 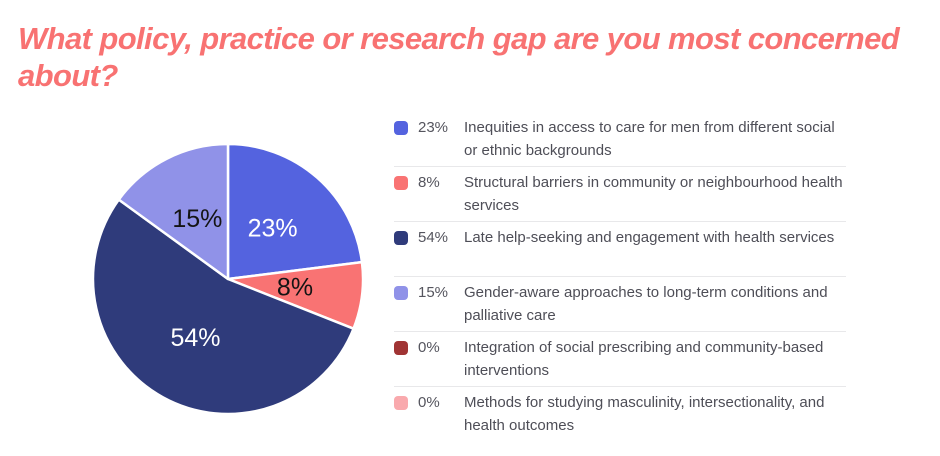 What do you see at coordinates (429, 182) in the screenshot?
I see `legend-percent: 8%` at bounding box center [429, 182].